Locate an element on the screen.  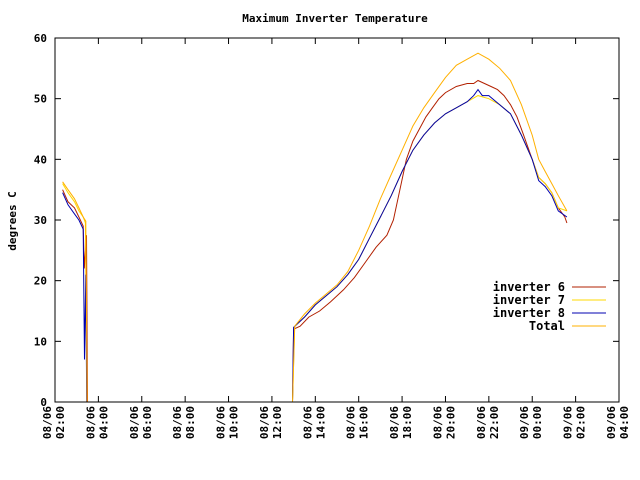
series-line-total is located at coordinates (75, 292).